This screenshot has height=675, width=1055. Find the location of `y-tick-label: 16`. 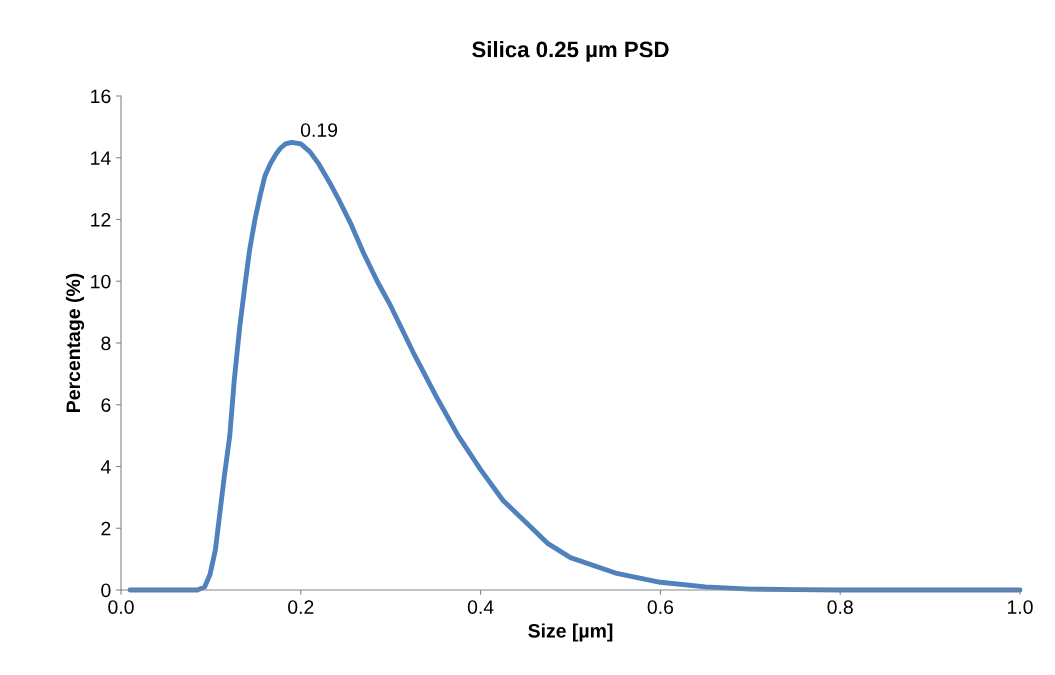

y-tick-label: 16 is located at coordinates (101, 96).